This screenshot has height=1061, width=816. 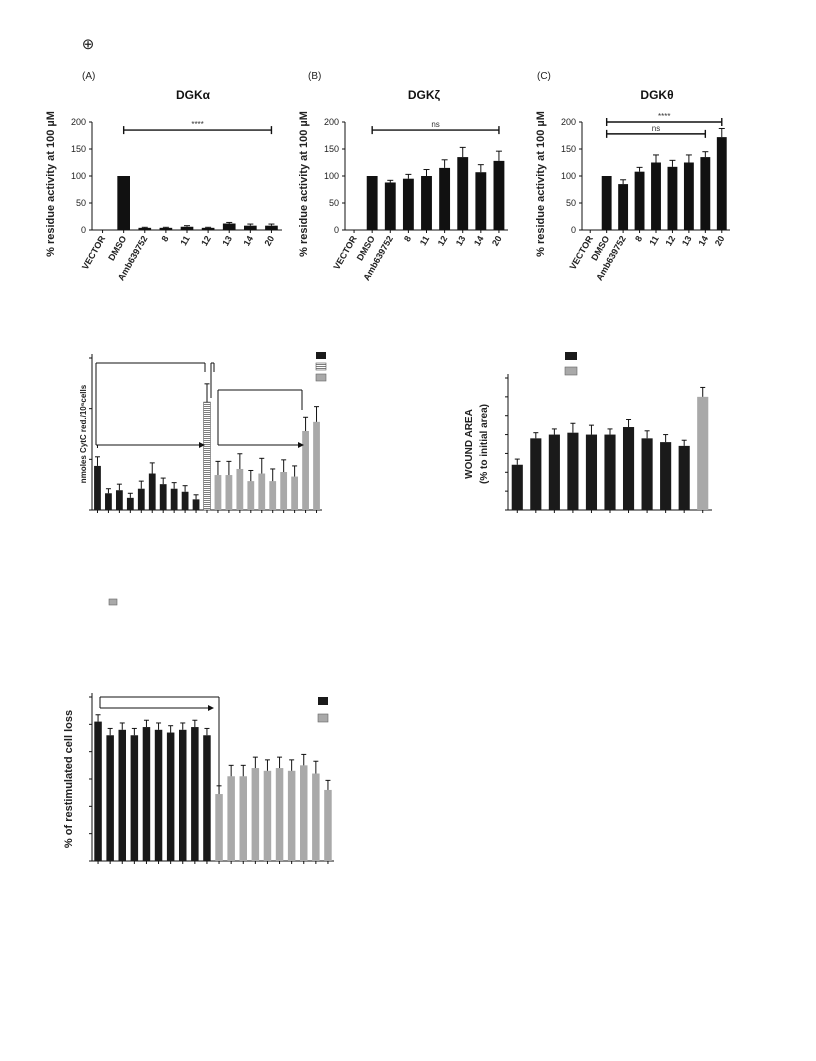 I want to click on chart-title: DGKθ, so click(x=656, y=95).